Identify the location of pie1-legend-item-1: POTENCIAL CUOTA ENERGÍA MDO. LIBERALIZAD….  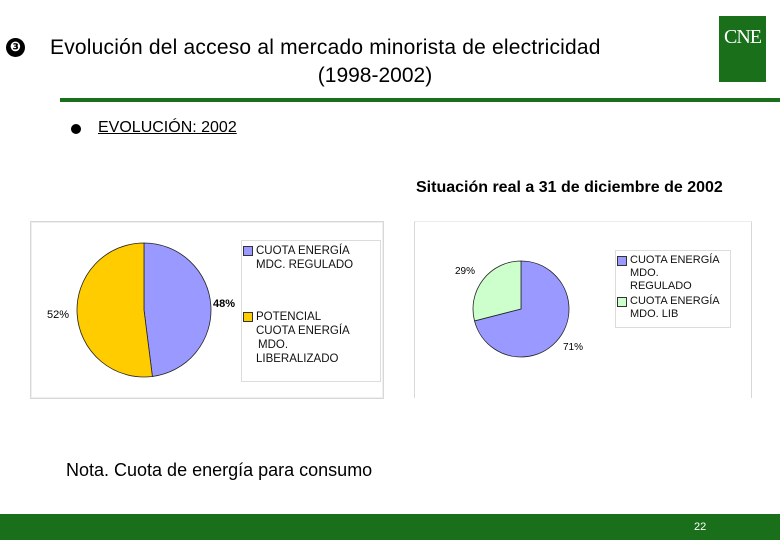
(311, 338).